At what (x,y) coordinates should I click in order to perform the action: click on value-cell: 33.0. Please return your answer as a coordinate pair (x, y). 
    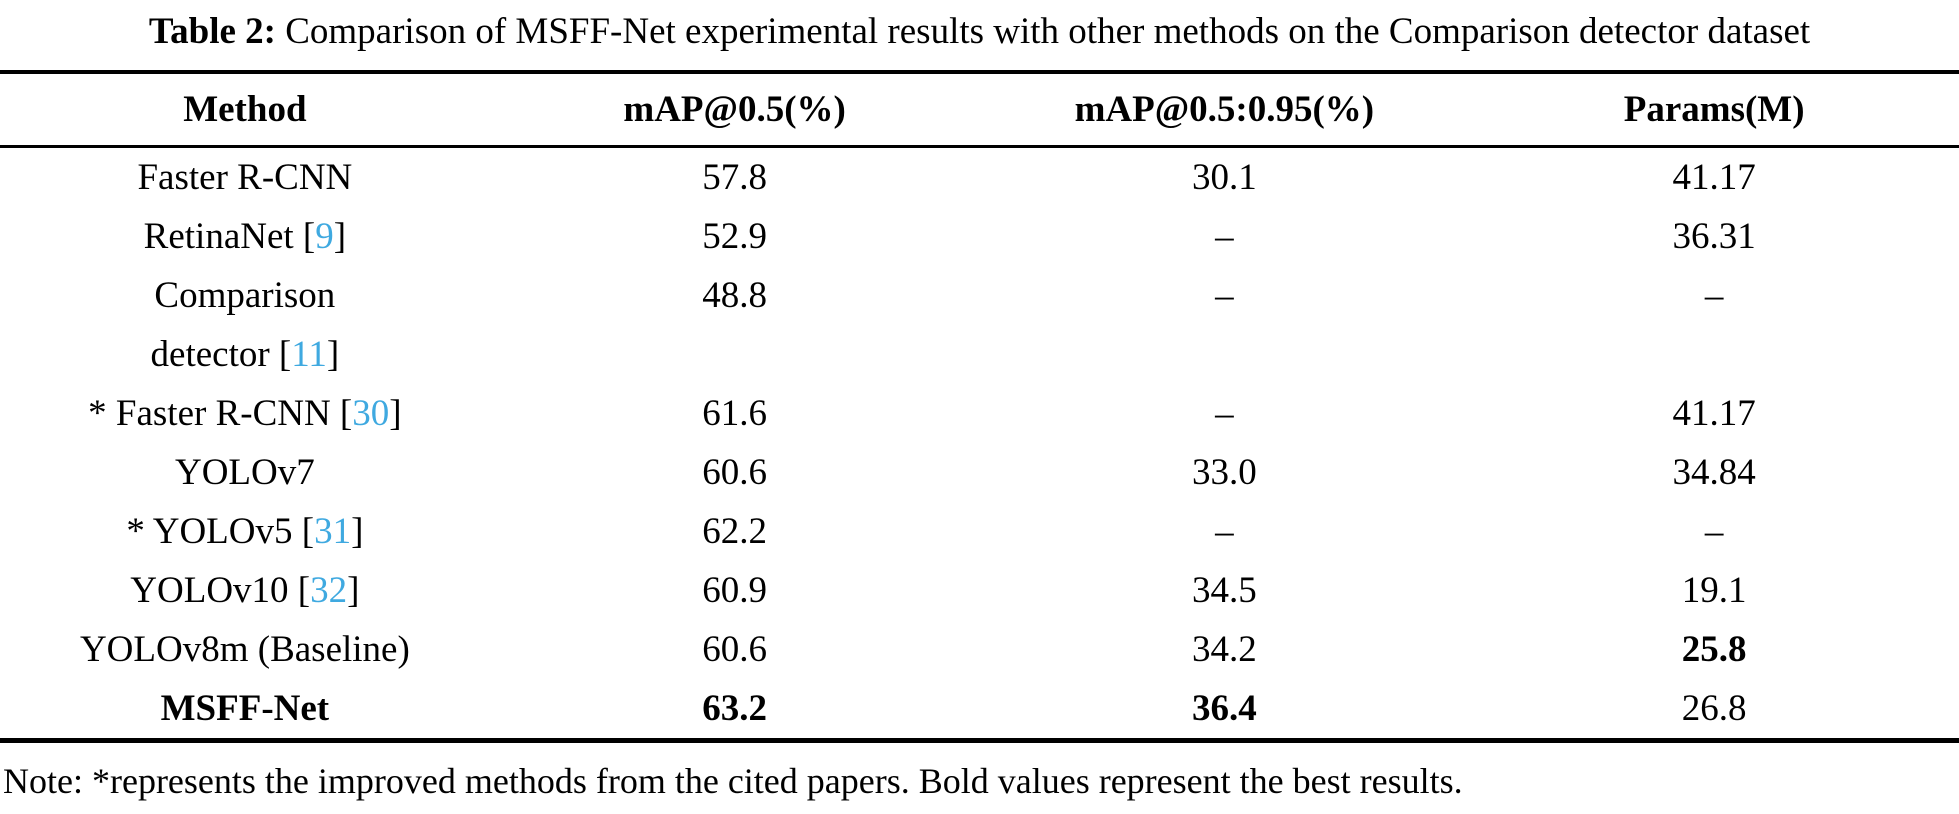
    Looking at the image, I should click on (1224, 472).